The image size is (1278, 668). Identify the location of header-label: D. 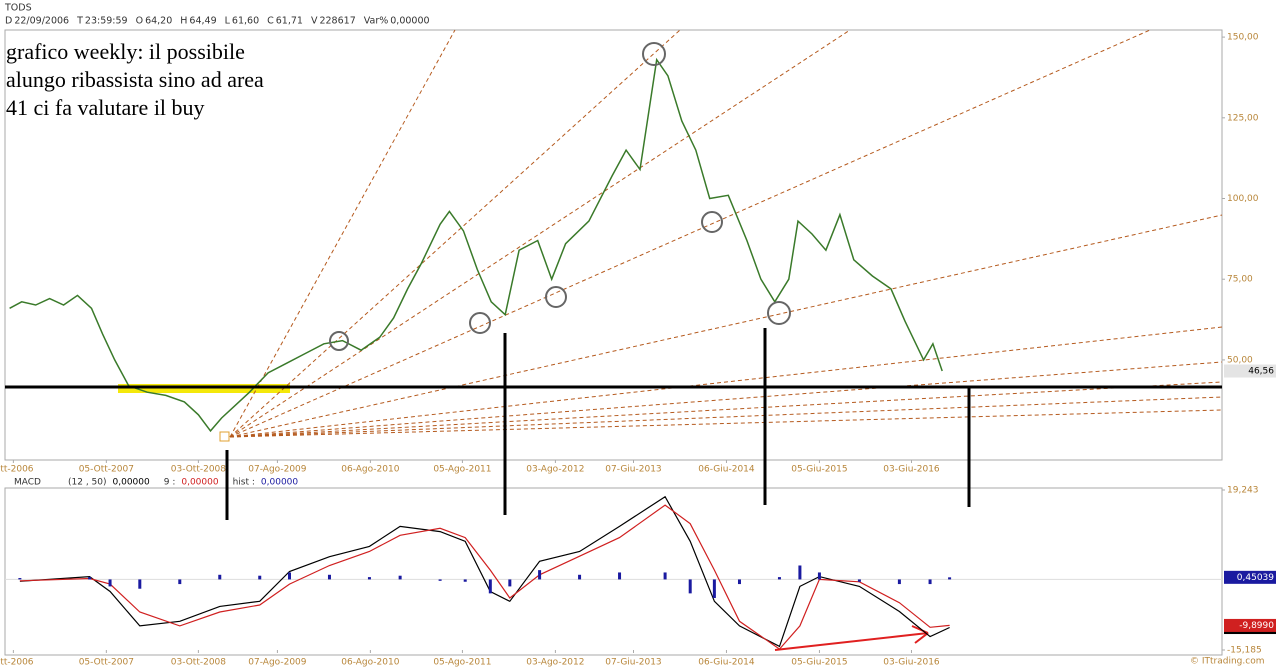
(8, 21).